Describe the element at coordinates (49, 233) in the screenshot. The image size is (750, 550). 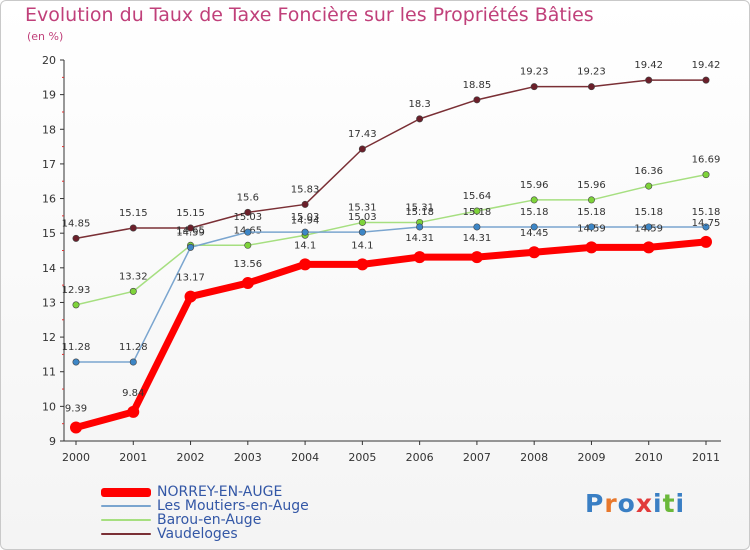
I see `y-tick-label: 15` at that location.